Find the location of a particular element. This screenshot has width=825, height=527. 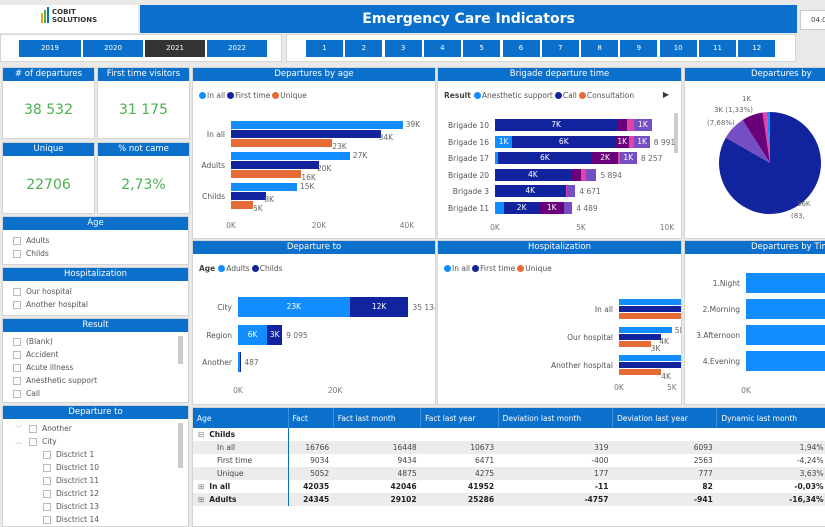

month-button-3: 3 is located at coordinates (403, 48).